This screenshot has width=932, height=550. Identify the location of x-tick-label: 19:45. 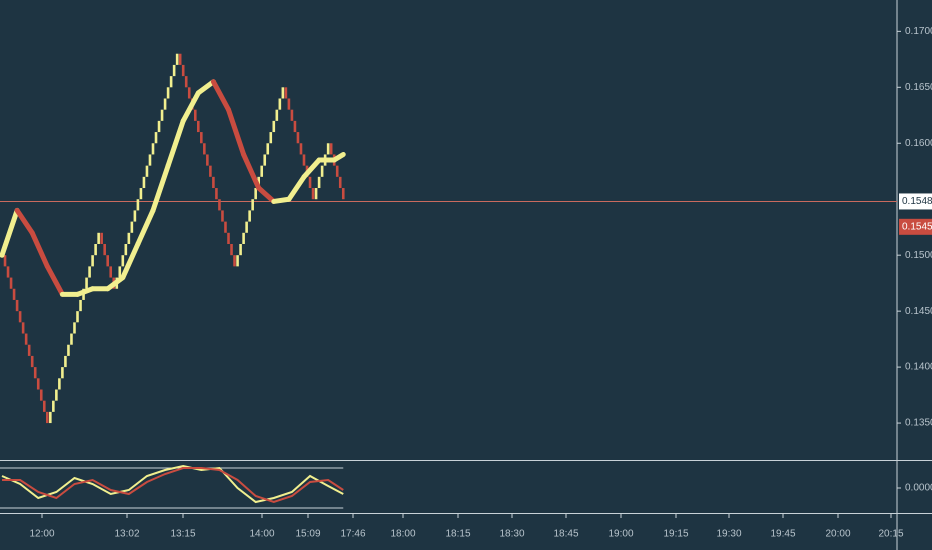
(782, 534).